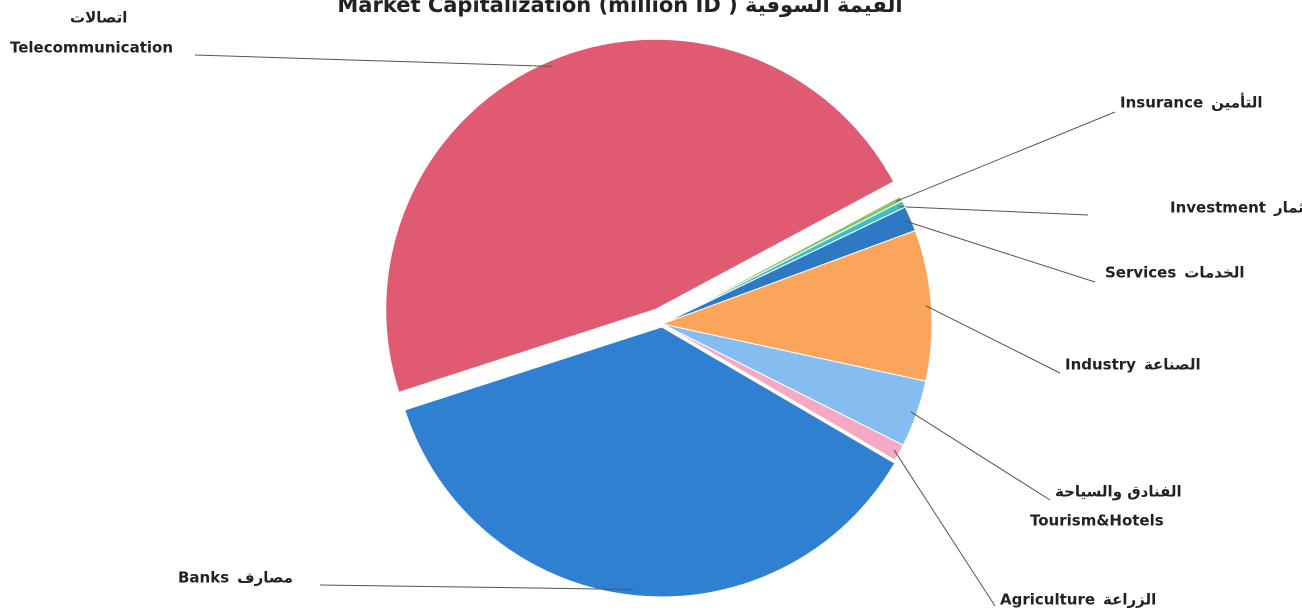  I want to click on slice-label: Banks, so click(203, 578).